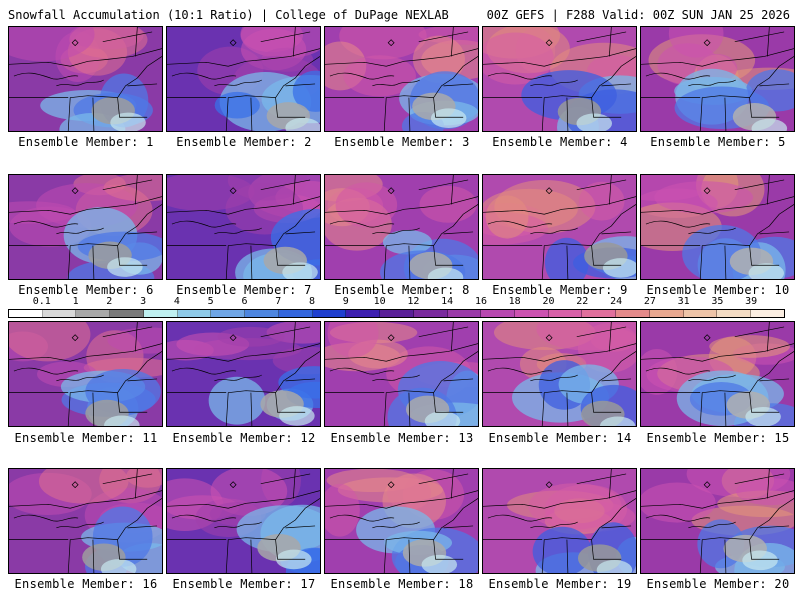  I want to click on ensemble-member-label: Ensemble Member: 20, so click(718, 584).